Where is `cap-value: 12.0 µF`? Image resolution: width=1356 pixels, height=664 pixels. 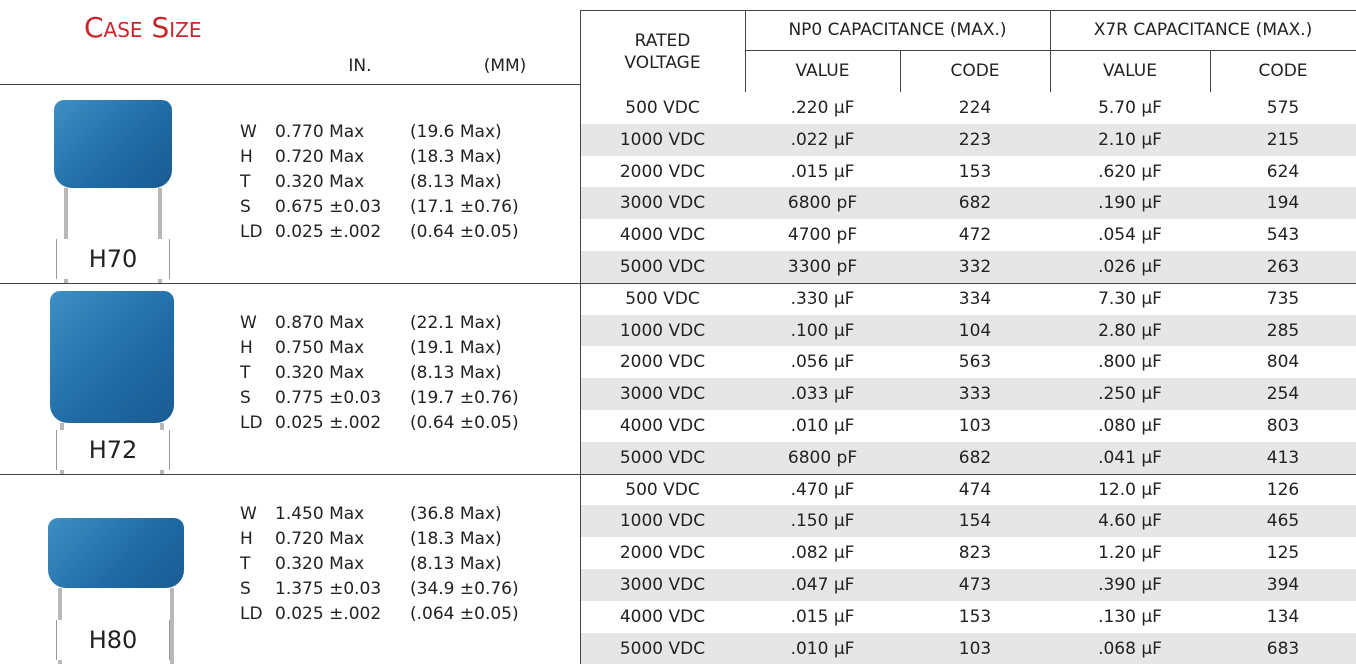 cap-value: 12.0 µF is located at coordinates (1130, 489).